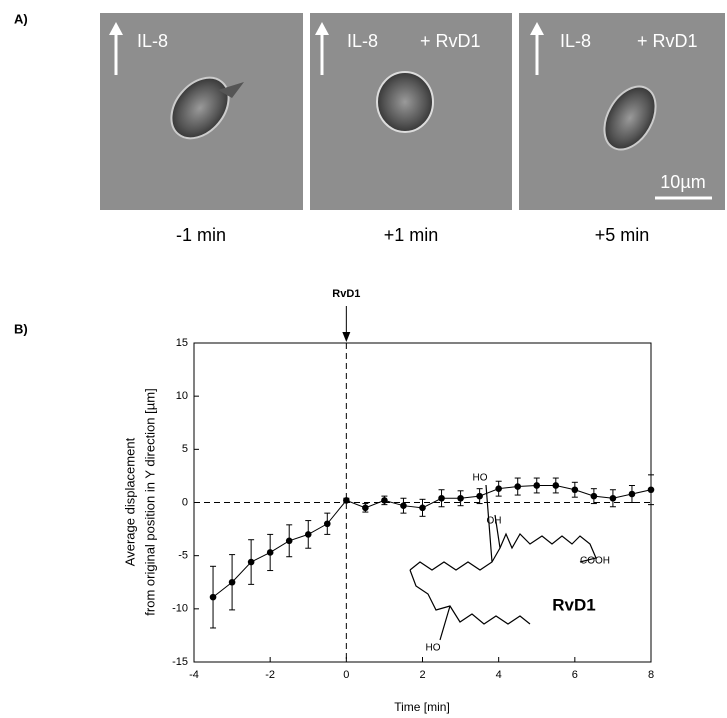 The image size is (727, 718). I want to click on y-tick-label: 5, so click(185, 449).